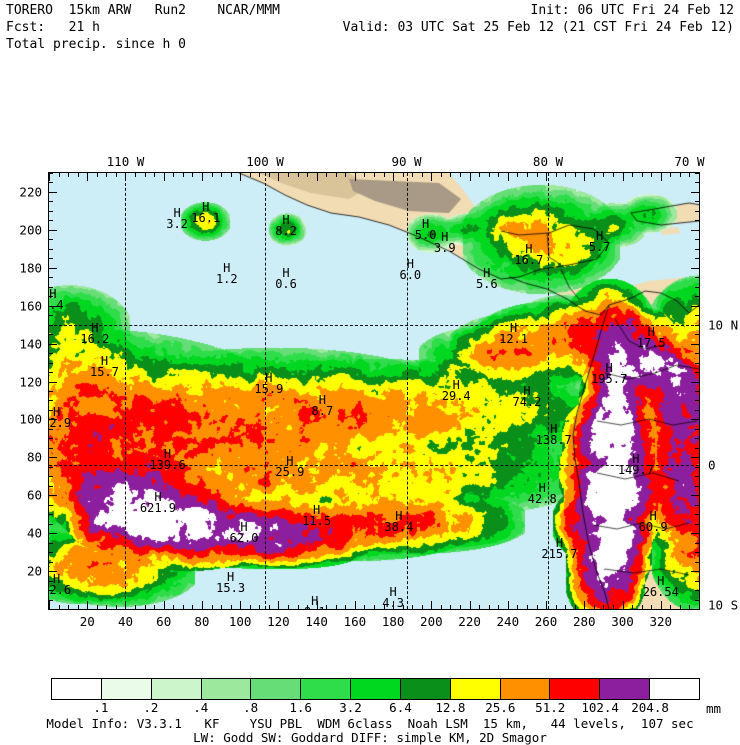 This screenshot has height=745, width=740. I want to click on maximum-marker-3: H 16.2, so click(94, 333).